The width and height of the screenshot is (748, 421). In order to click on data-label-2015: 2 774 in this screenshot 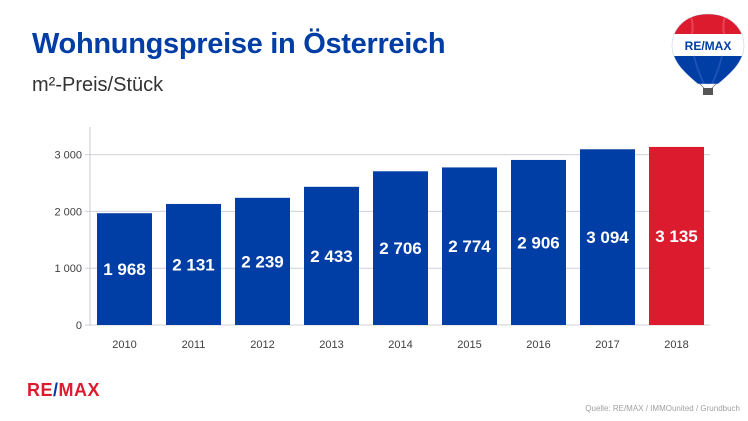, I will do `click(469, 246)`.